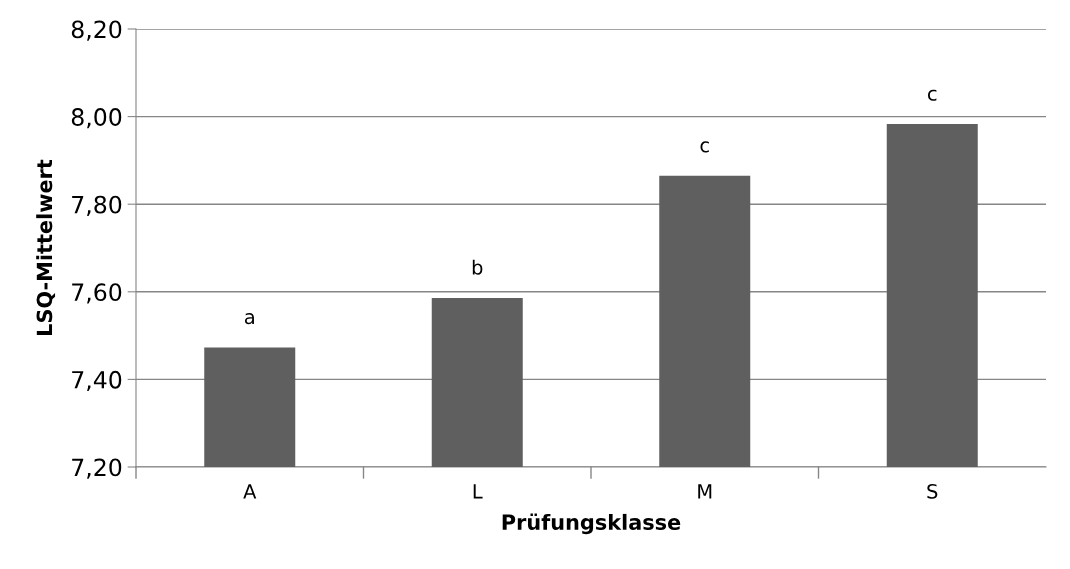 The height and width of the screenshot is (569, 1070). Describe the element at coordinates (478, 491) in the screenshot. I see `x-tick-label: L` at that location.